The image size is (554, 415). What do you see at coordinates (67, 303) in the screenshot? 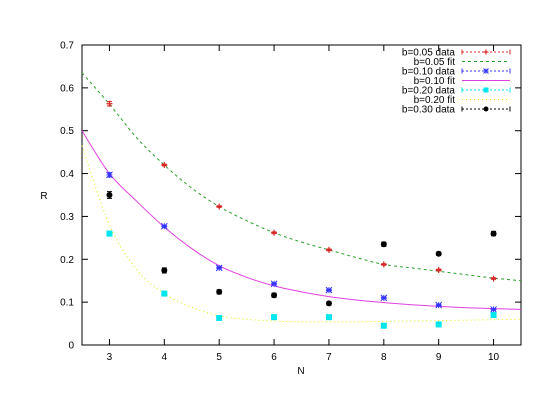
I see `y-tick-label: 0.1` at bounding box center [67, 303].